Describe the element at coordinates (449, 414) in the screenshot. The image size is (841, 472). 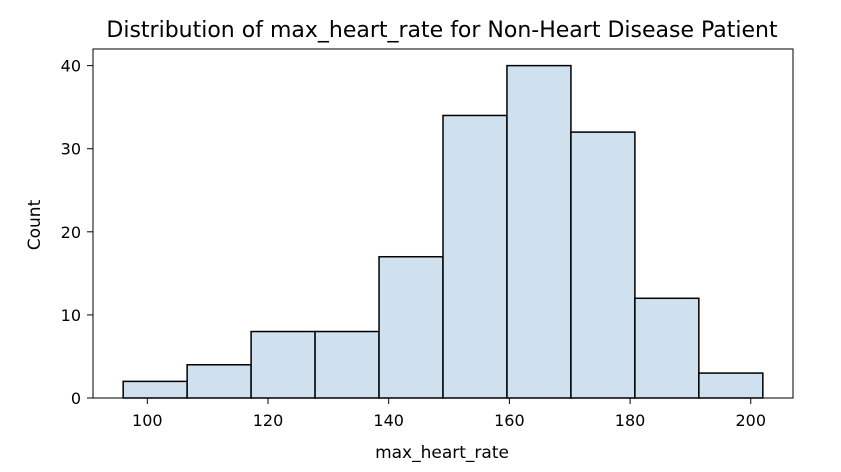
I see `x-axis-ticks: 100 120 140 160 180 200` at that location.